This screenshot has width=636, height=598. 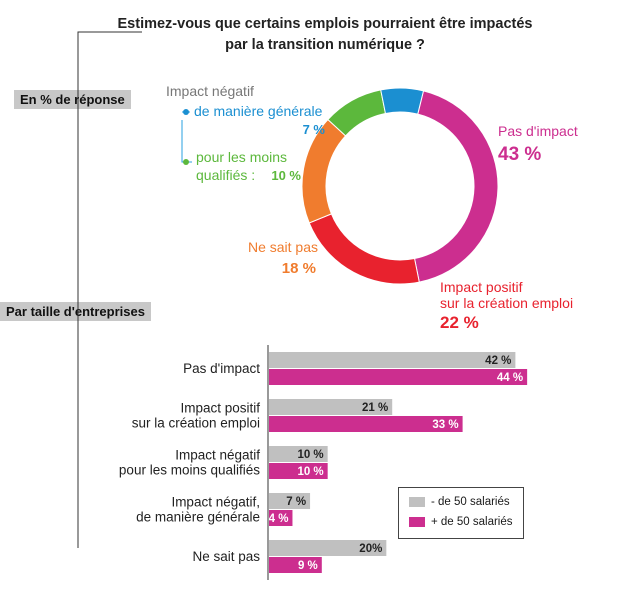 I want to click on bar-value-label: 20%, so click(x=370, y=549).